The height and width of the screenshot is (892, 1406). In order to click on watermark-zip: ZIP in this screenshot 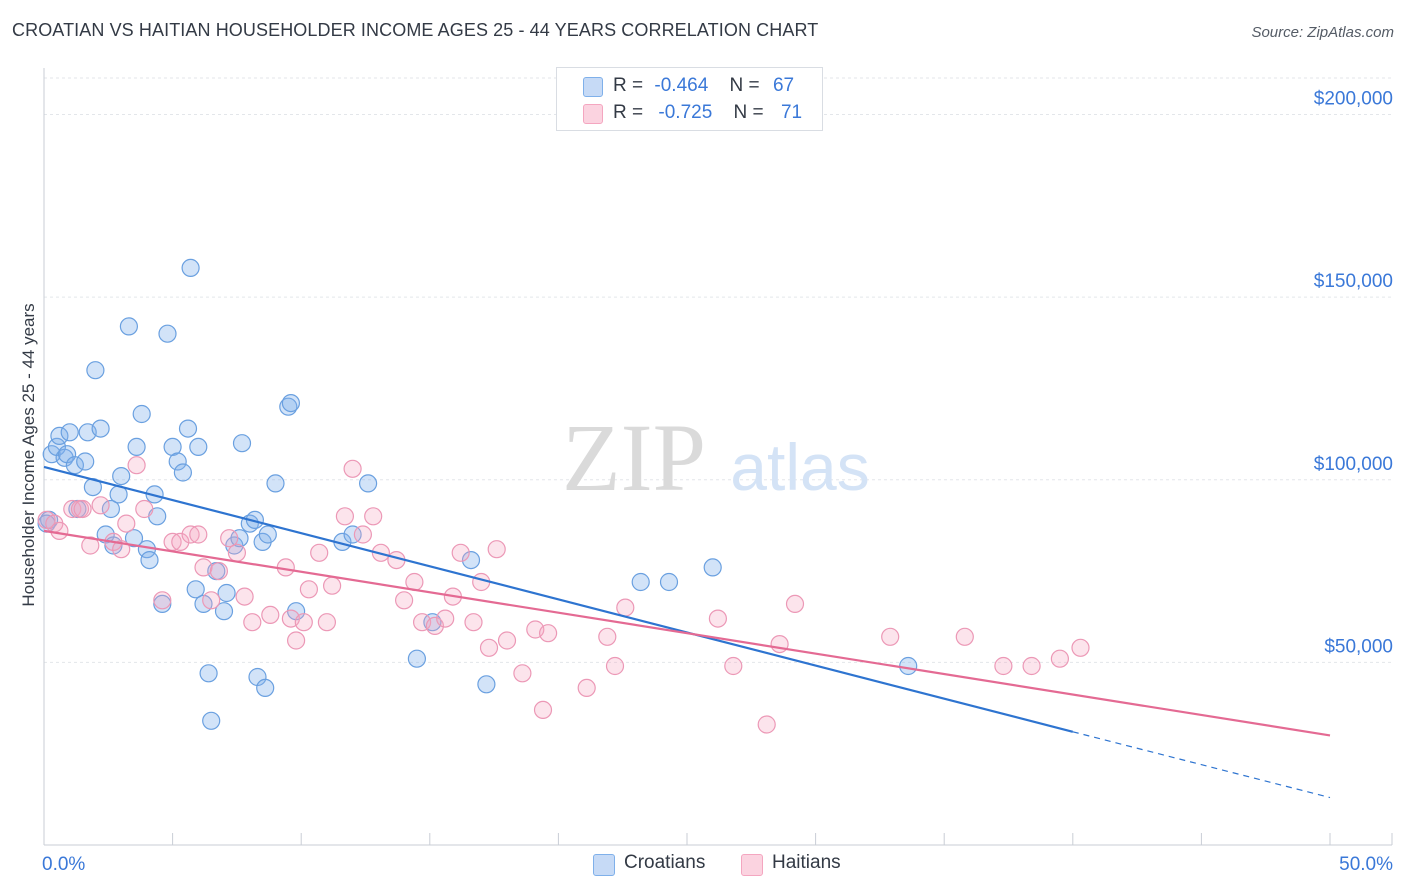, I will do `click(634, 457)`.